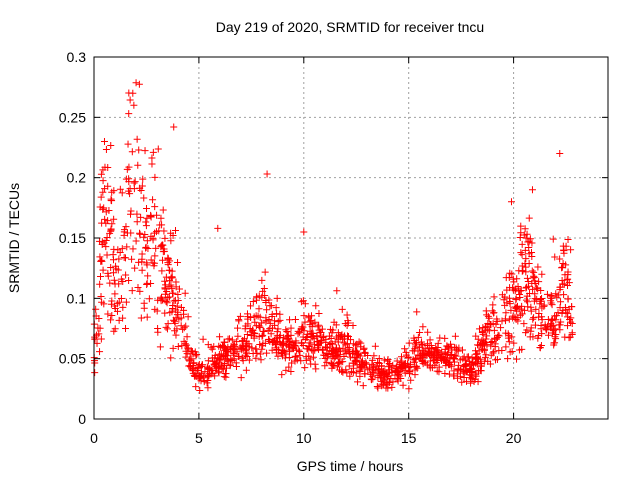  What do you see at coordinates (77, 178) in the screenshot?
I see `y-tick-label: 0.2` at bounding box center [77, 178].